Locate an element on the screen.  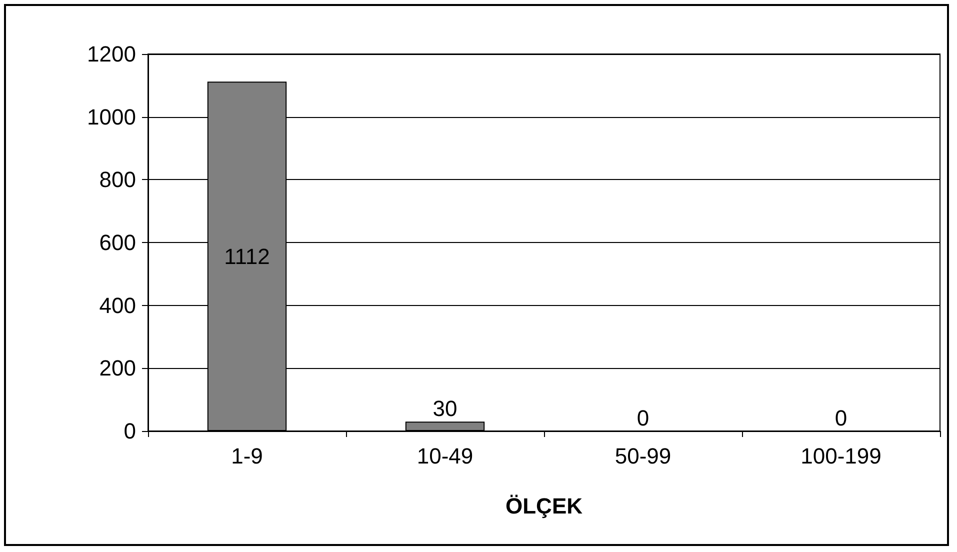
y-tick-label: 1200 is located at coordinates (111, 54).